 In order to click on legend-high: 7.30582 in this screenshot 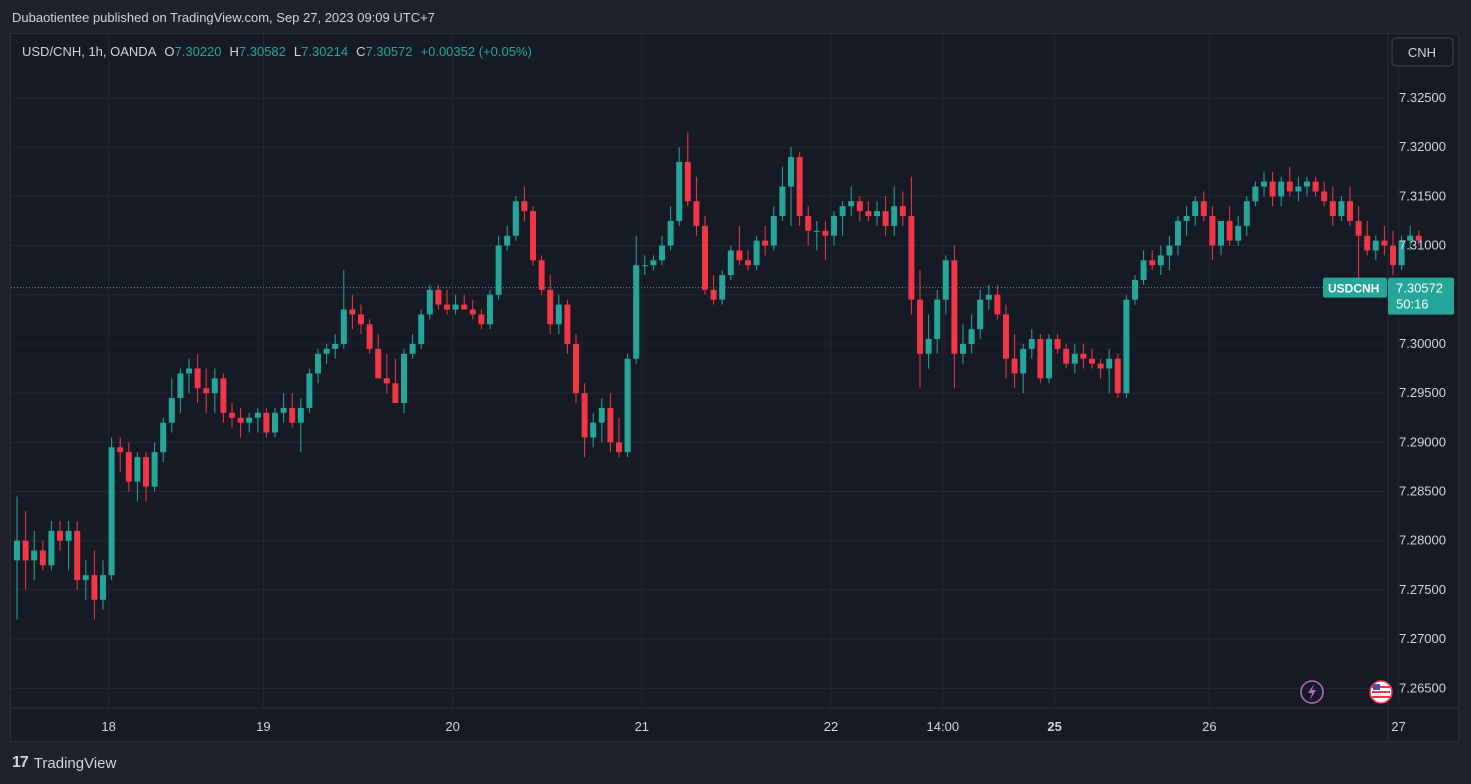, I will do `click(262, 51)`.